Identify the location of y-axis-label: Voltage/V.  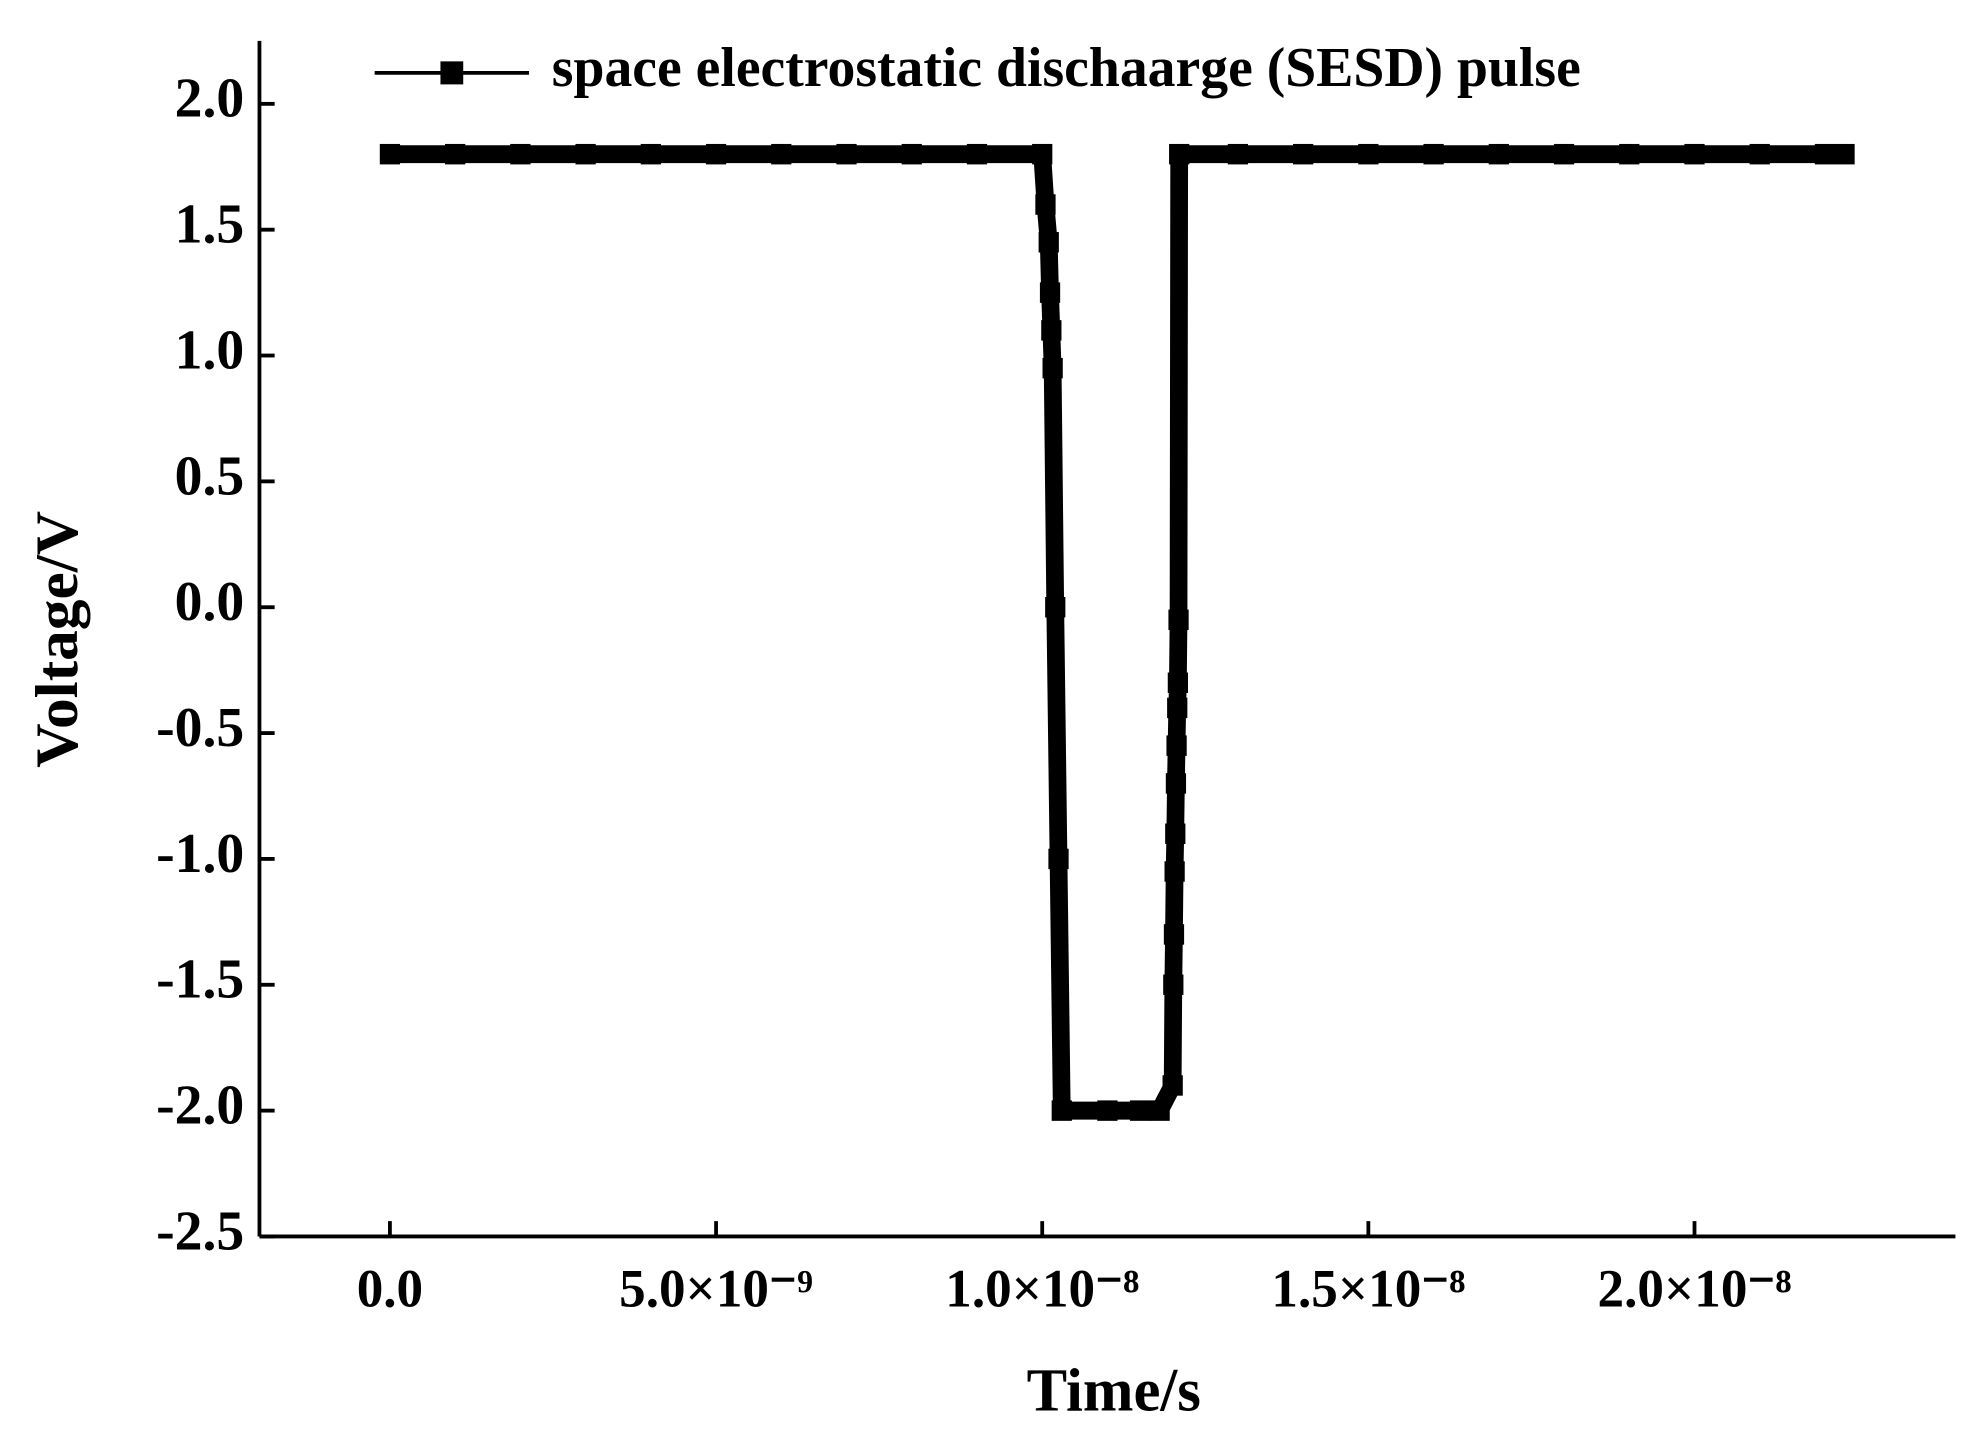
(57, 639).